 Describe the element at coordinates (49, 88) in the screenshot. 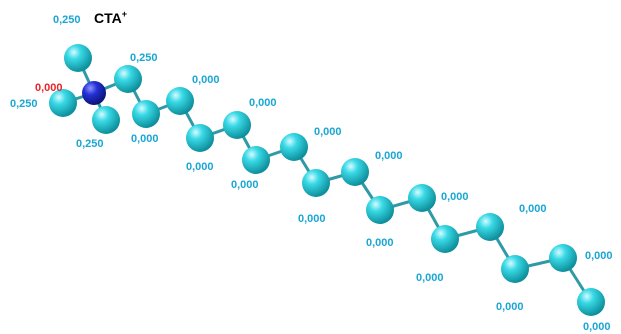

I see `charge-label-0: 0,000` at that location.